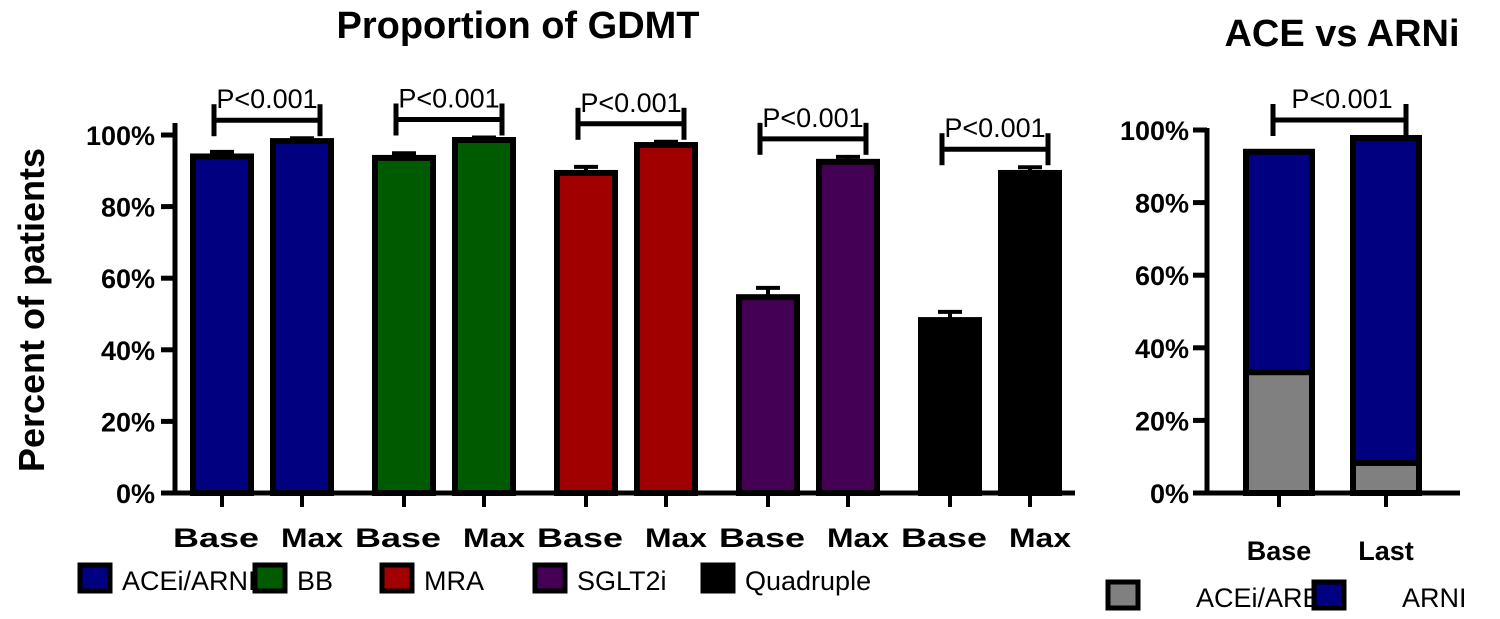 The height and width of the screenshot is (619, 1500). I want to click on legend-label: SGLT2i, so click(622, 581).